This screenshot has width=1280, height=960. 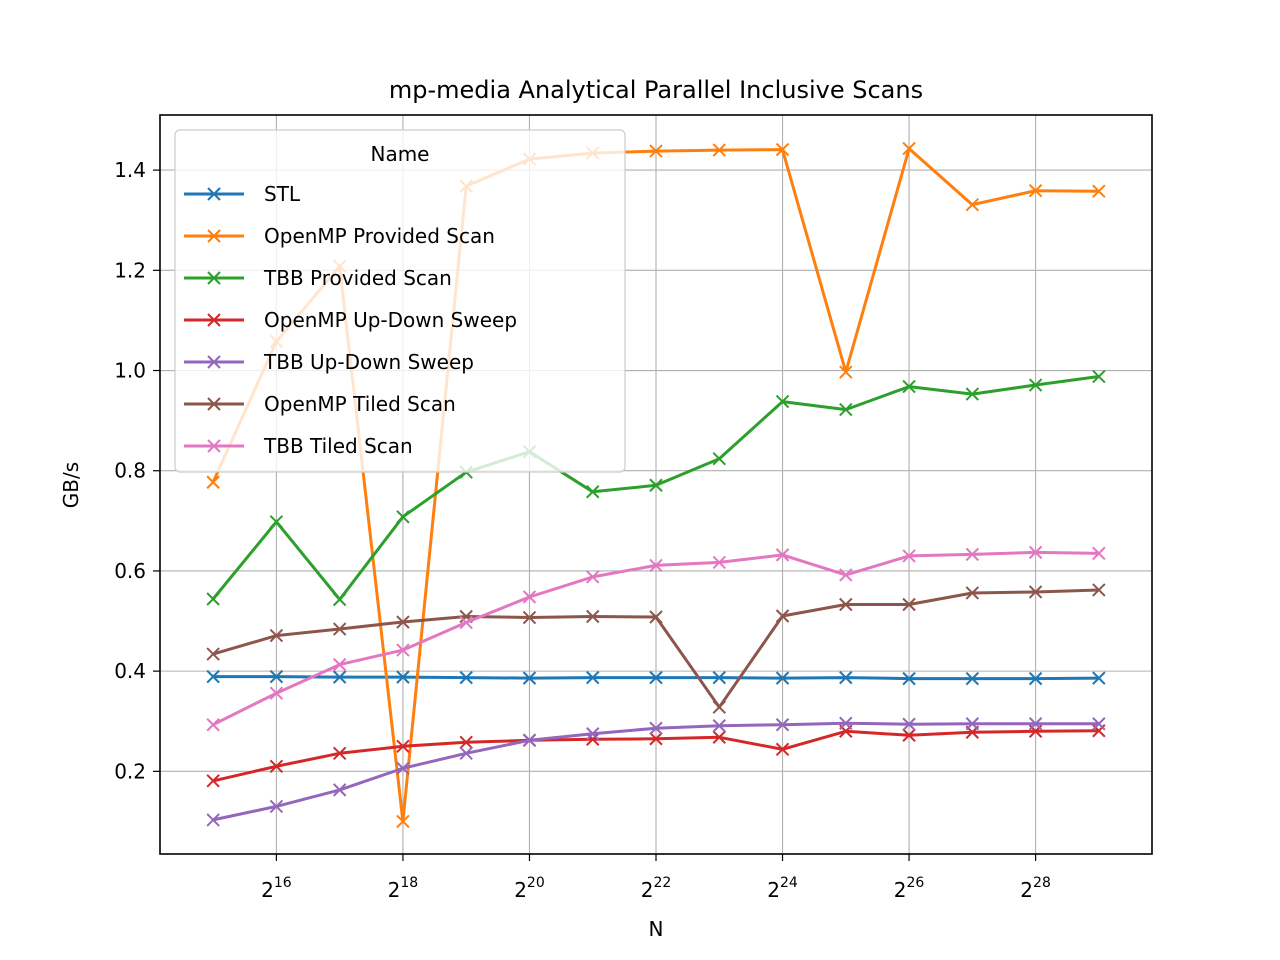 I want to click on legend-item: TBB Up-Down Sweep, so click(x=329, y=362).